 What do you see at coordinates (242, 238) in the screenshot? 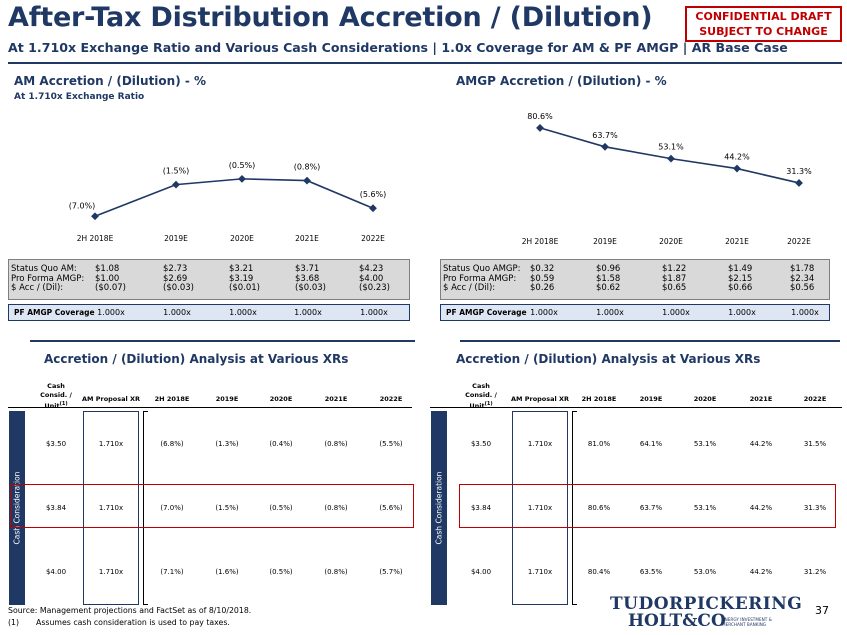
I see `am-chart-tick-label-2: 2020E` at bounding box center [242, 238].